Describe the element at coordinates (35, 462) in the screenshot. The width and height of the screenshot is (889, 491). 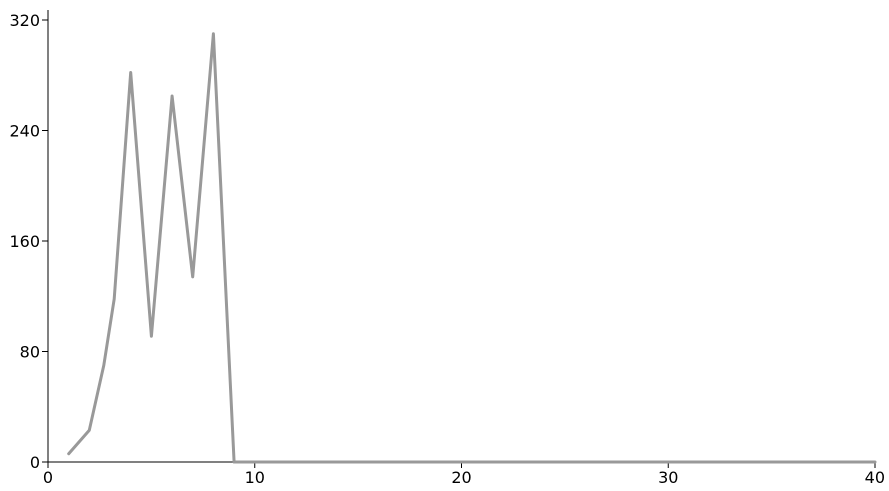
I see `y-tick-label: 0` at that location.